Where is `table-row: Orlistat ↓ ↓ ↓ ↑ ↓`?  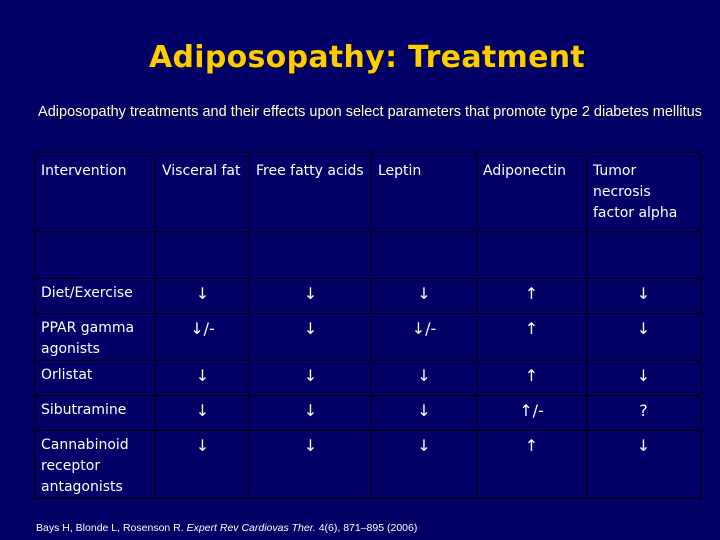 table-row: Orlistat ↓ ↓ ↓ ↑ ↓ is located at coordinates (367, 378).